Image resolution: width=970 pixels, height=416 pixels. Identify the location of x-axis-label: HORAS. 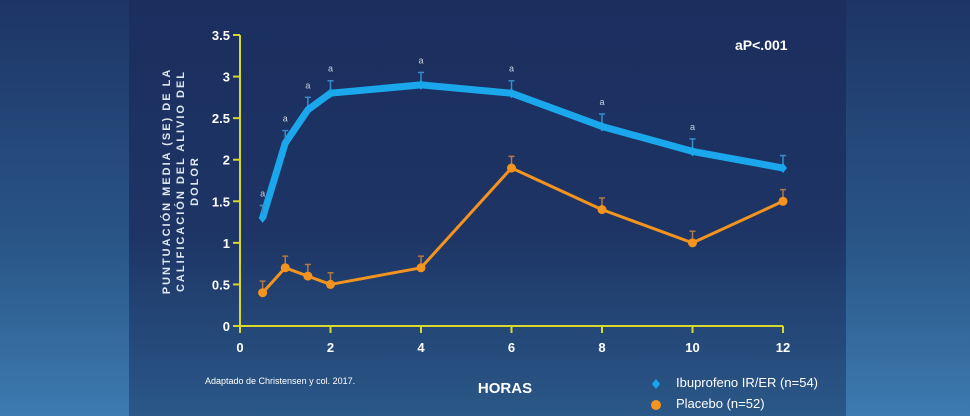
(505, 388).